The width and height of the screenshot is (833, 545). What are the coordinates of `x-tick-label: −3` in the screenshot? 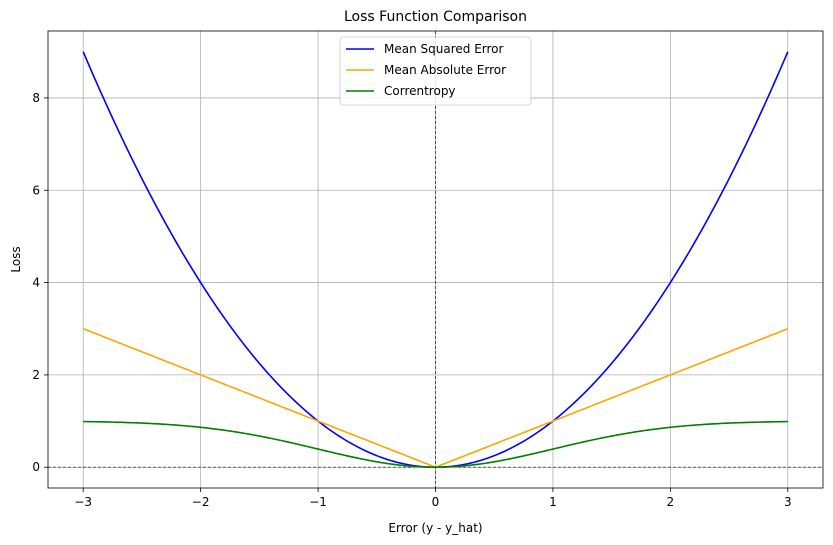 It's located at (83, 502).